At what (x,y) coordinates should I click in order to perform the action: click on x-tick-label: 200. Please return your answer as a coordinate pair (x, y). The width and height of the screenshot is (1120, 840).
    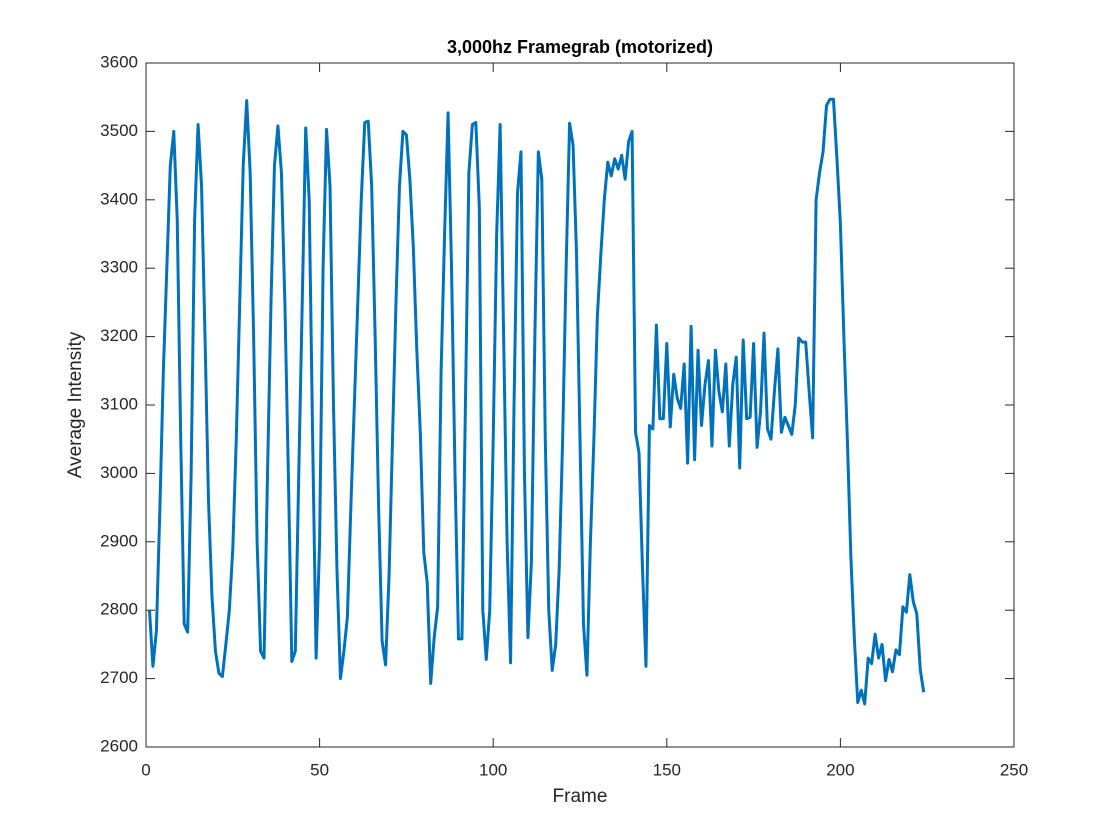
    Looking at the image, I should click on (840, 769).